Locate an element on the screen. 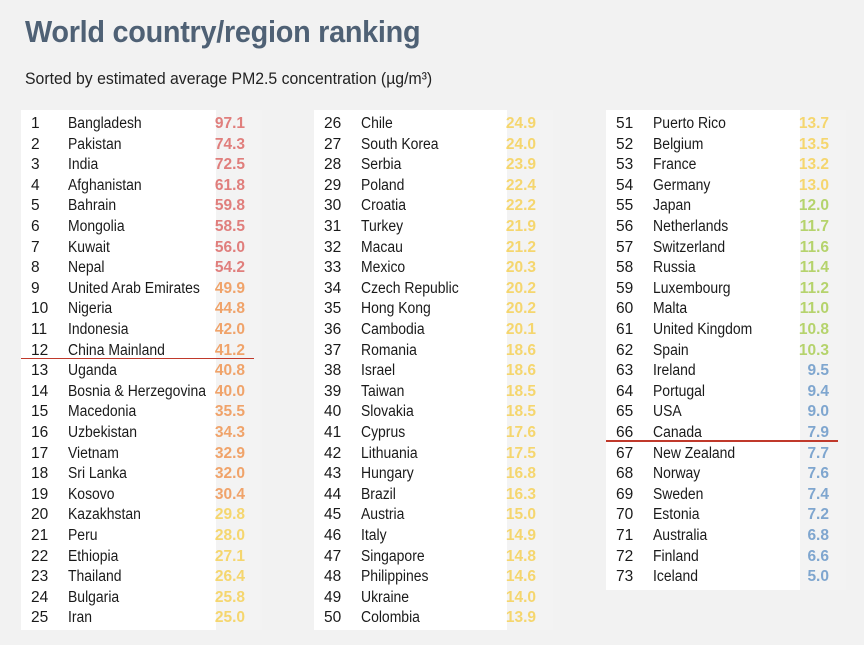  country-name: Mongolia is located at coordinates (96, 226).